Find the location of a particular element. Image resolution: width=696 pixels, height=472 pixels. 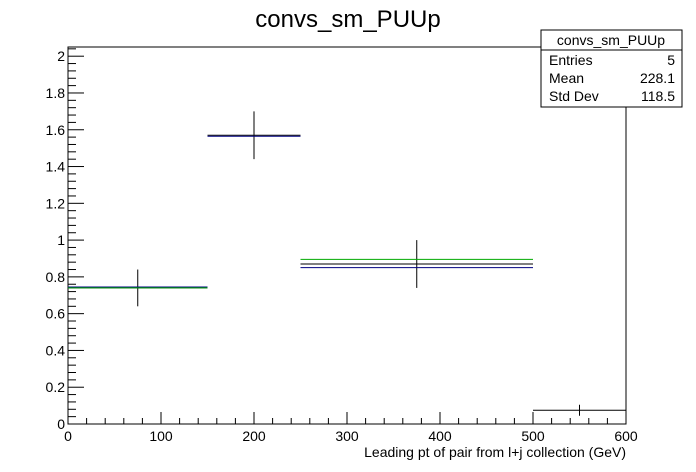

x-tick-label: 100 is located at coordinates (161, 436).